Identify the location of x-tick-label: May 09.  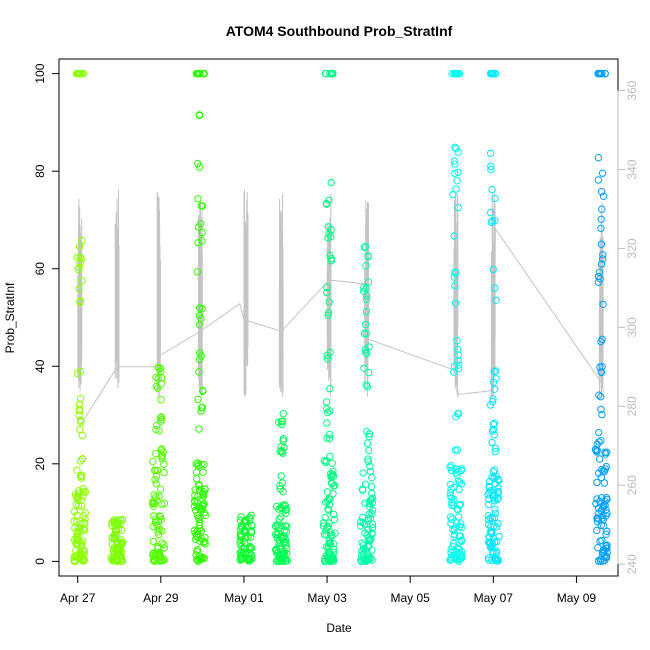
(577, 598).